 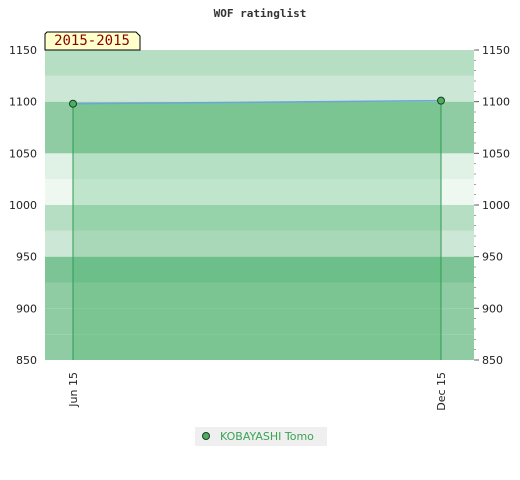 What do you see at coordinates (23, 153) in the screenshot?
I see `y-tick-label-left: 1050` at bounding box center [23, 153].